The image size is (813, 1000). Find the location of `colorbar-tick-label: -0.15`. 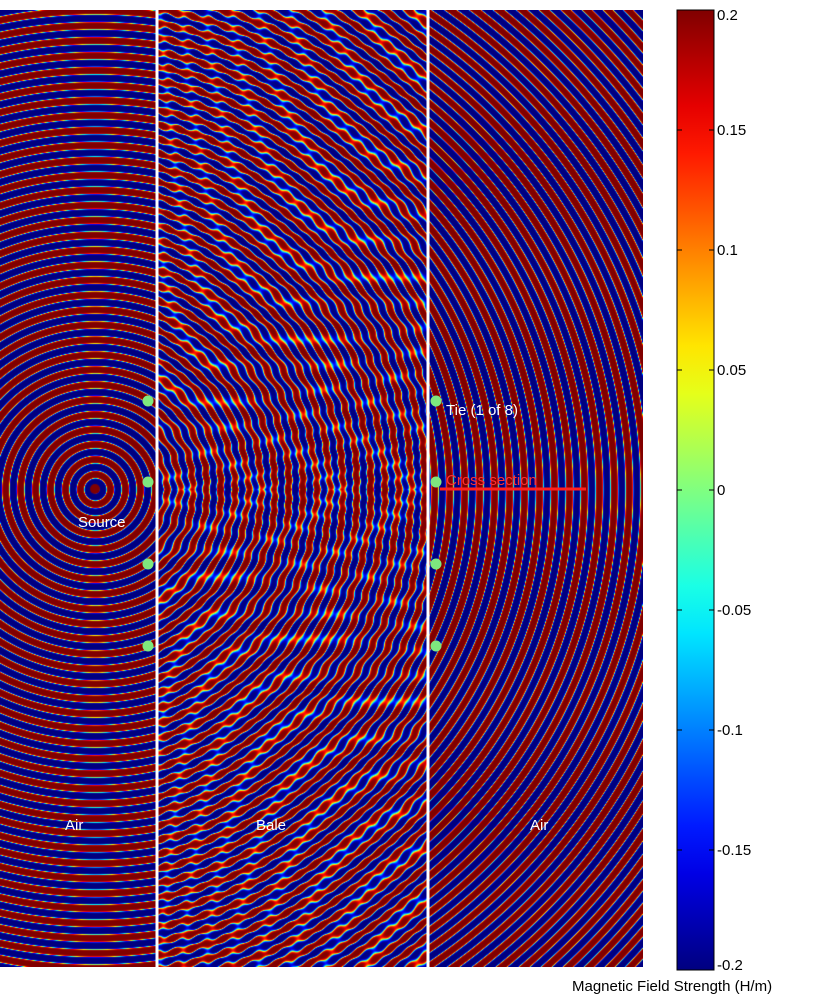

colorbar-tick-label: -0.15 is located at coordinates (734, 850).